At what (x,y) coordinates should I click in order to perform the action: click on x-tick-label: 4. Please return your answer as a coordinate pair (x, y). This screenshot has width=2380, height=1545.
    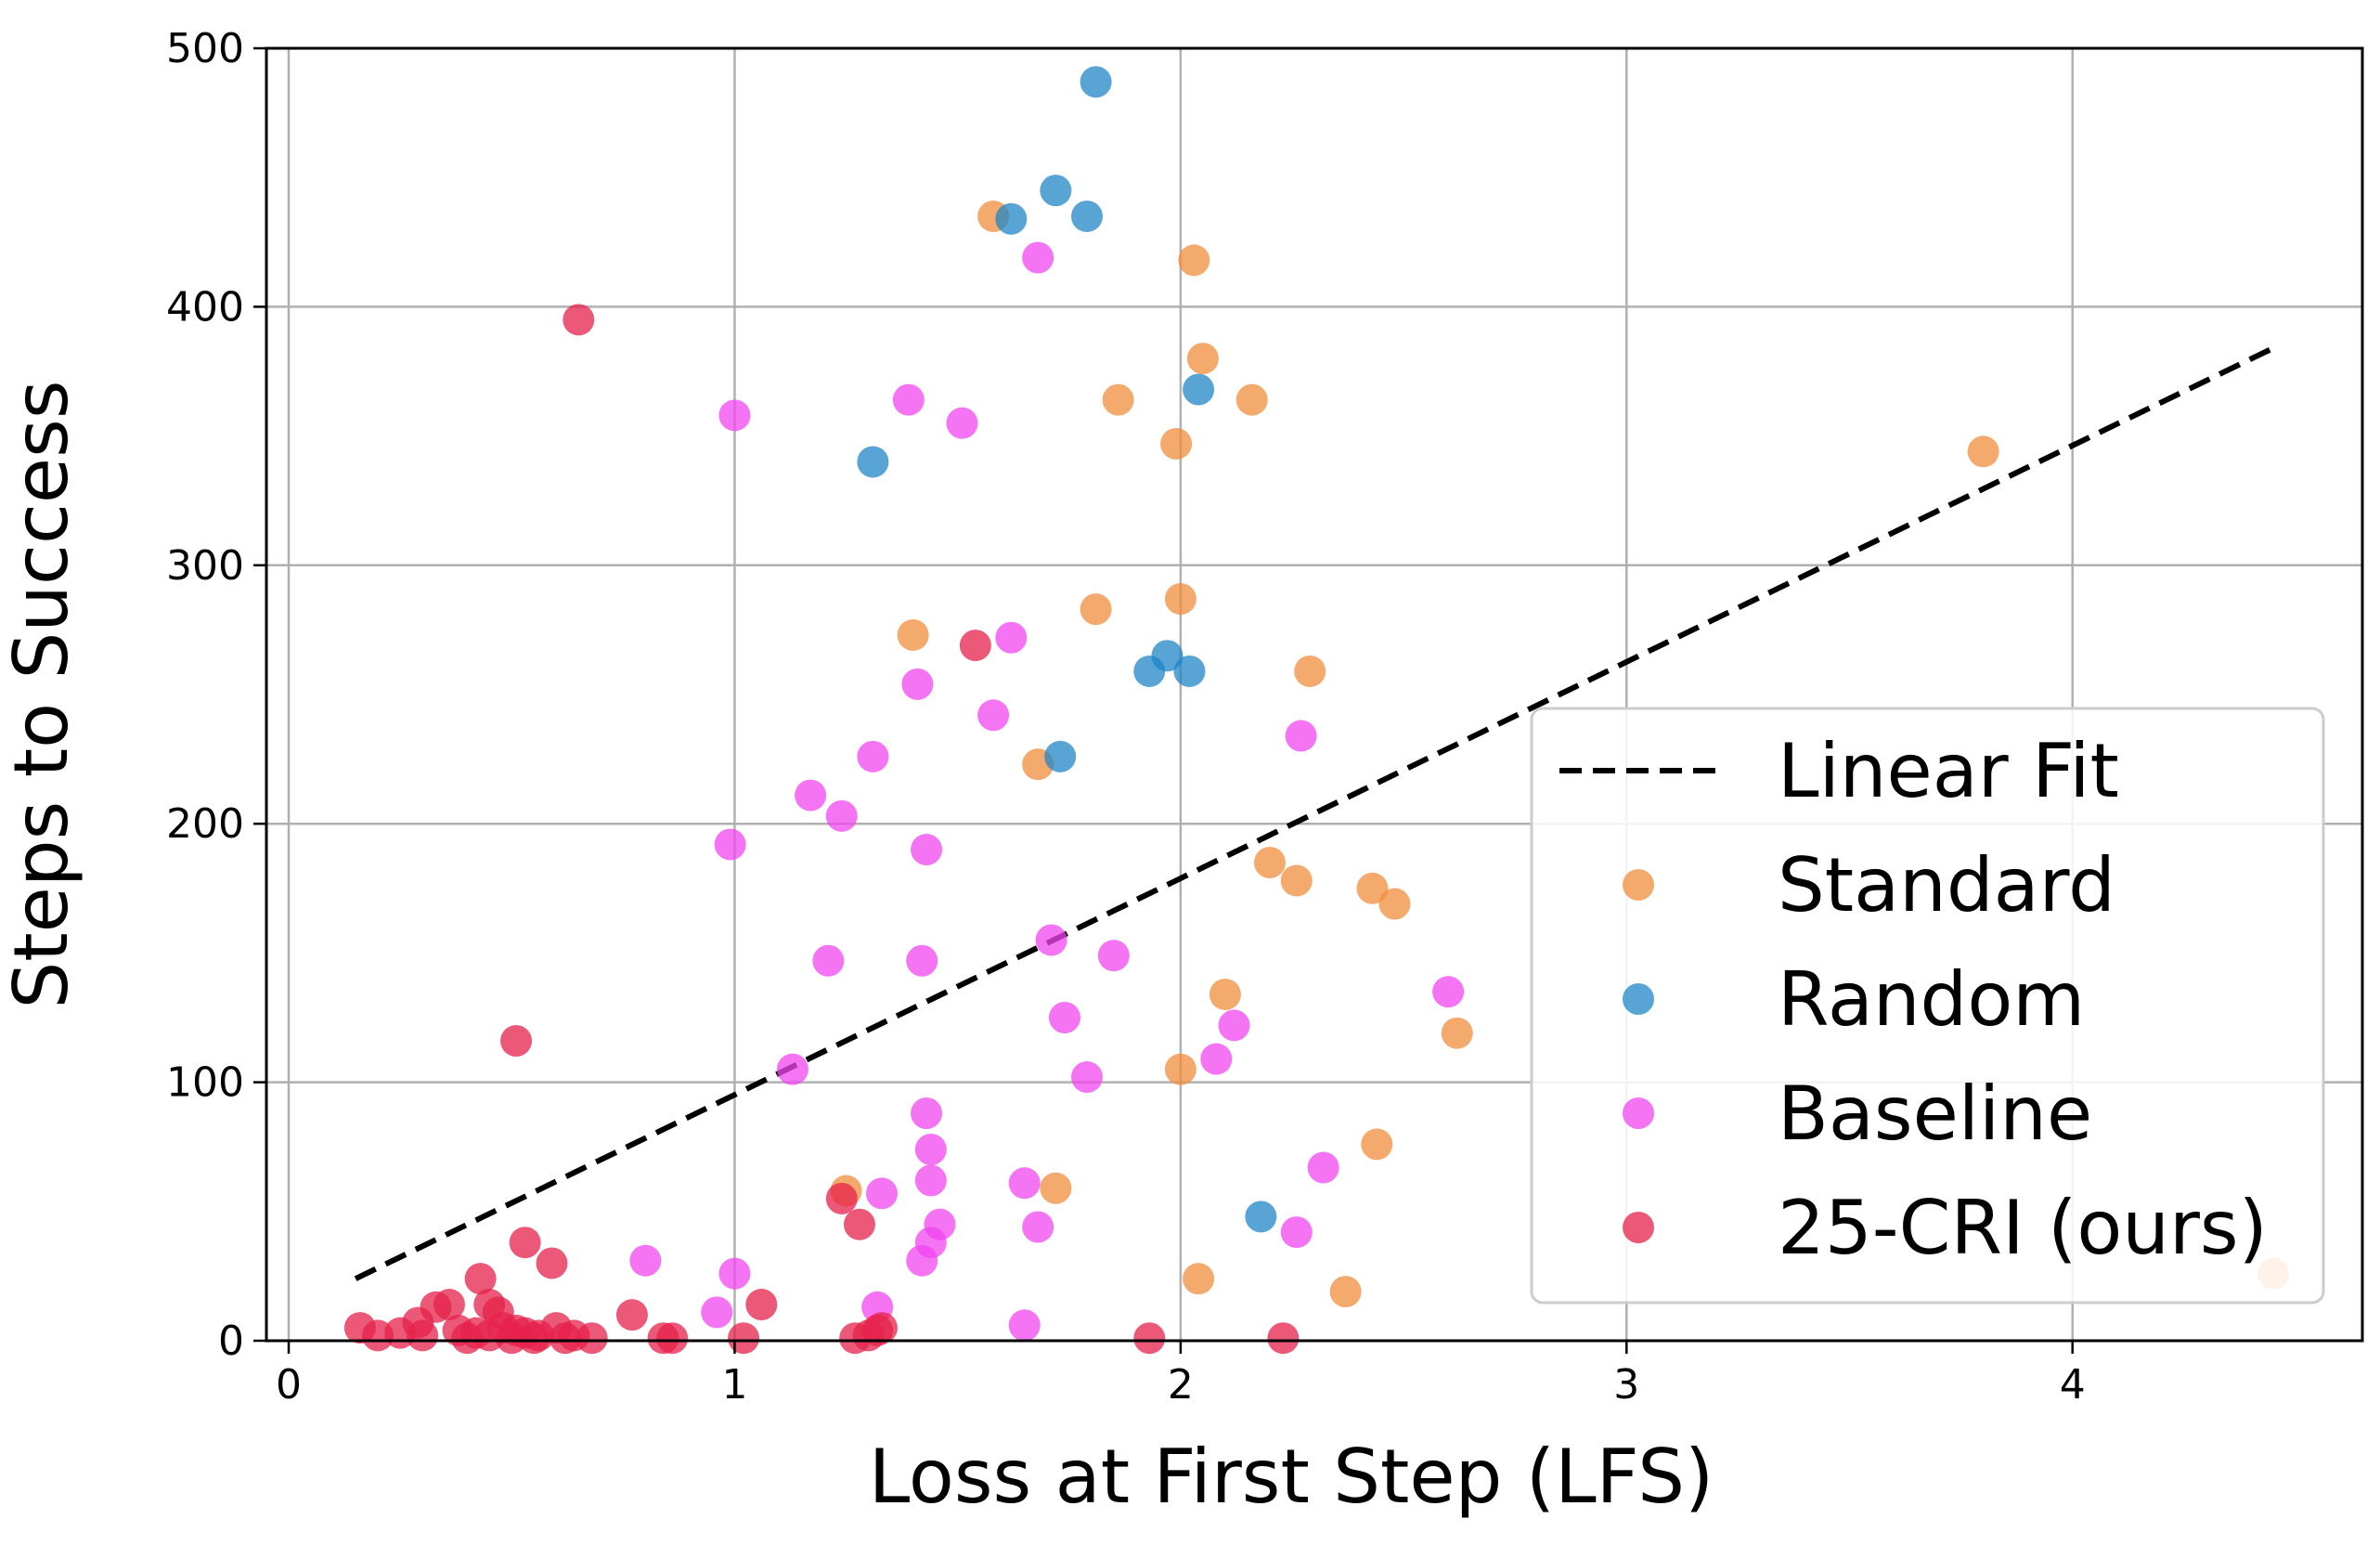
    Looking at the image, I should click on (2073, 1385).